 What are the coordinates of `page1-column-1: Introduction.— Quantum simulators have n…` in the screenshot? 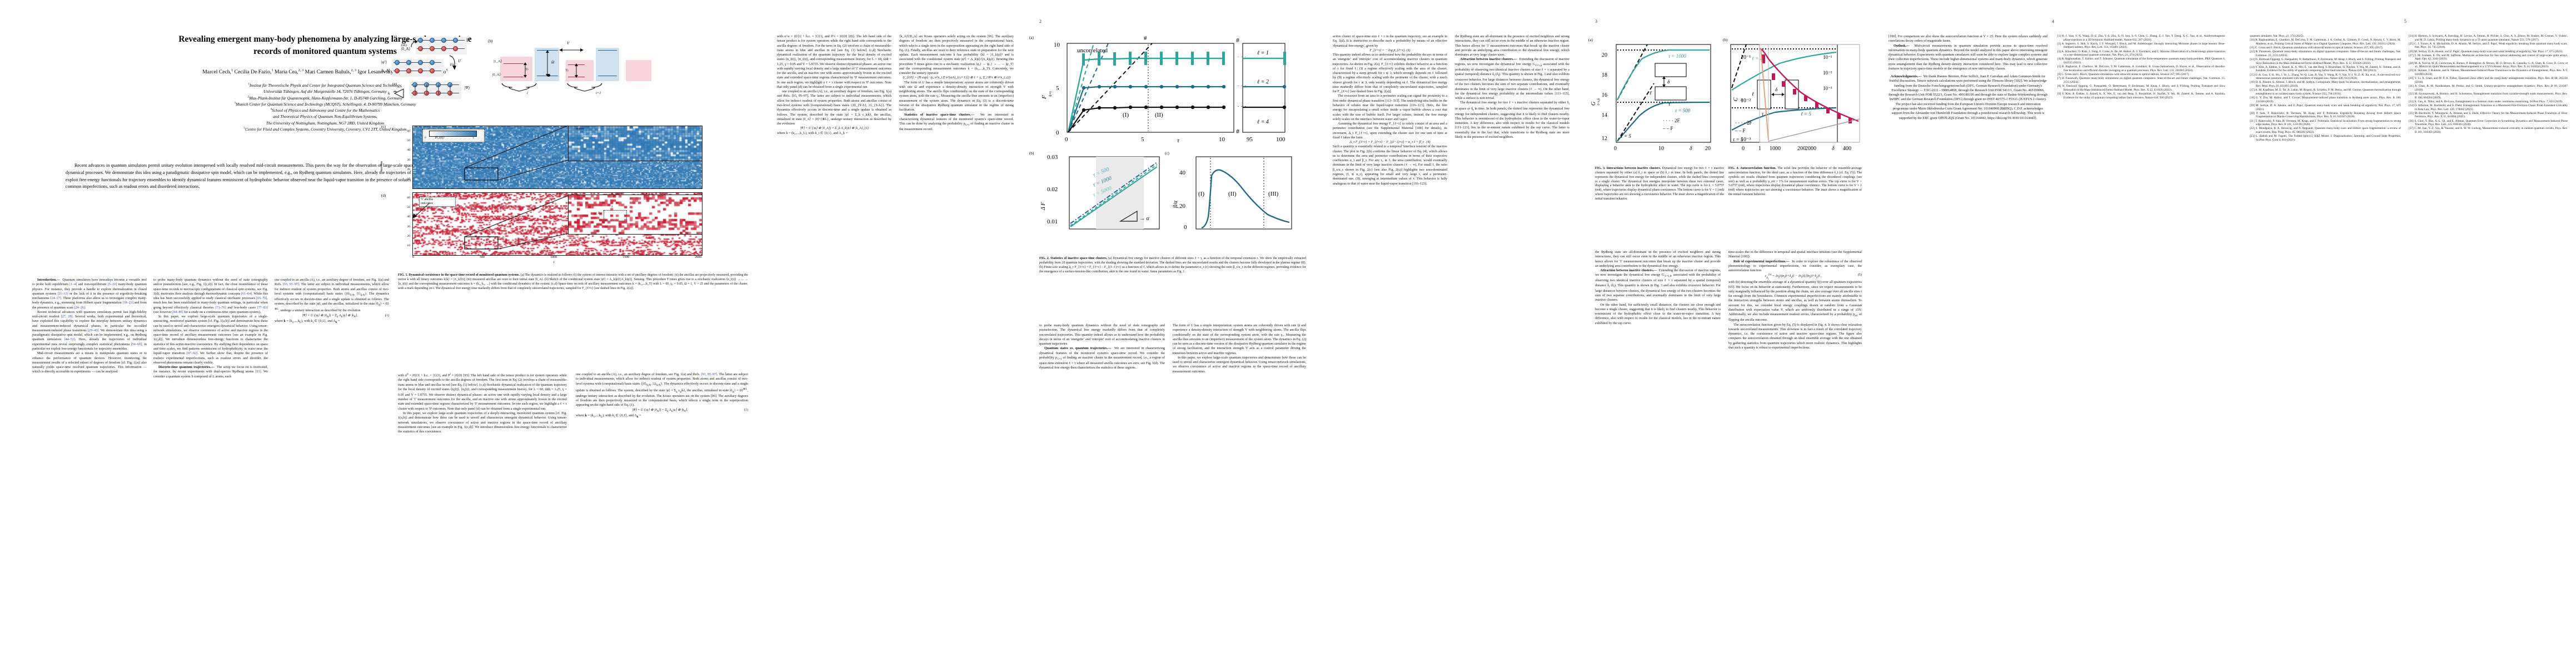 It's located at (89, 461).